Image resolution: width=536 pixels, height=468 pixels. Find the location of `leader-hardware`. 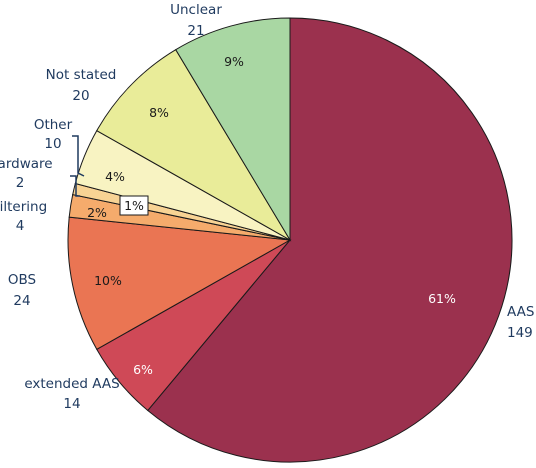

leader-hardware is located at coordinates (75, 186).